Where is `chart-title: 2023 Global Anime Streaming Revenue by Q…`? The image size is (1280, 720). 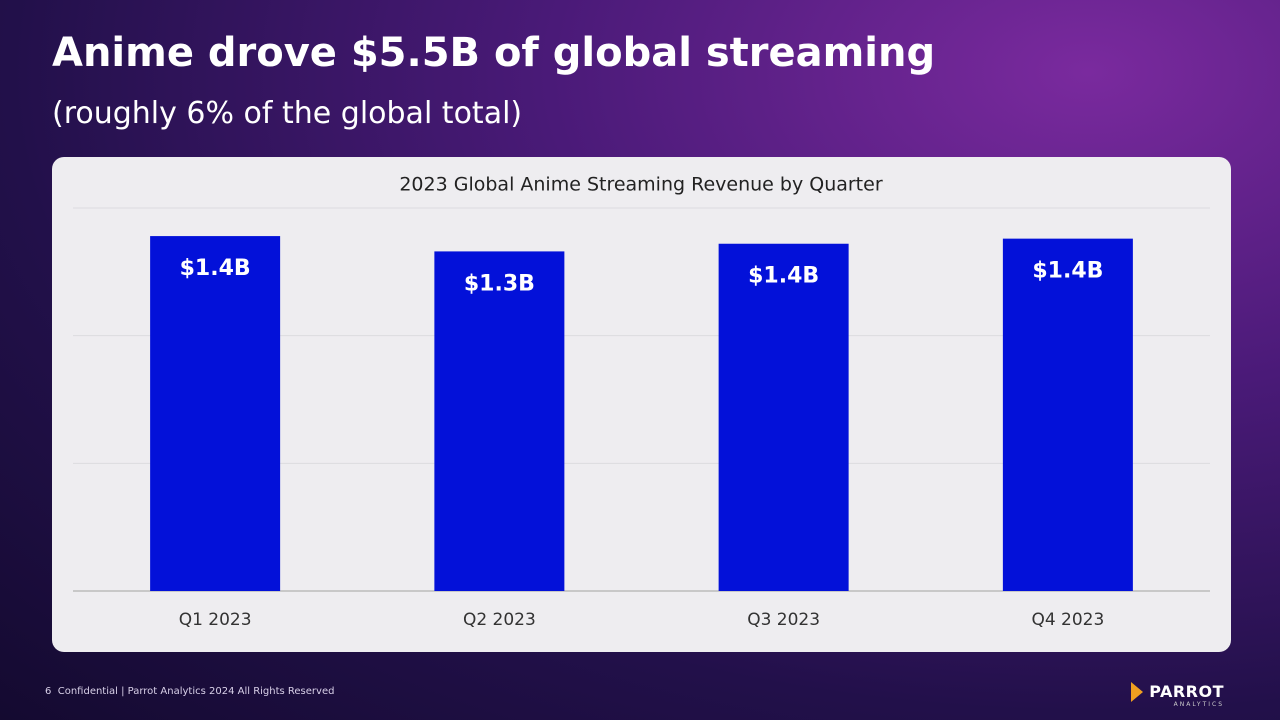
chart-title: 2023 Global Anime Streaming Revenue by Q… is located at coordinates (640, 185).